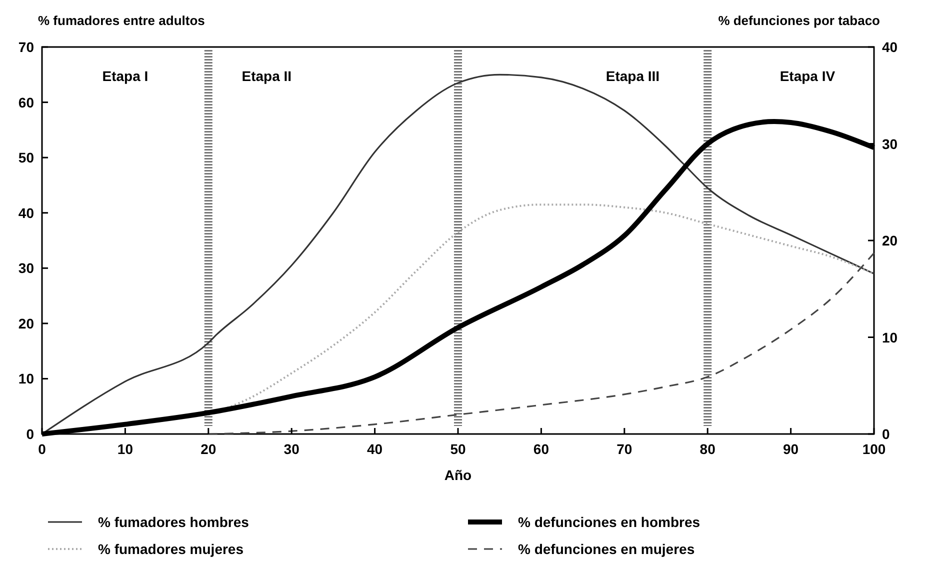 The width and height of the screenshot is (930, 579). I want to click on x-tick-label: 90, so click(791, 449).